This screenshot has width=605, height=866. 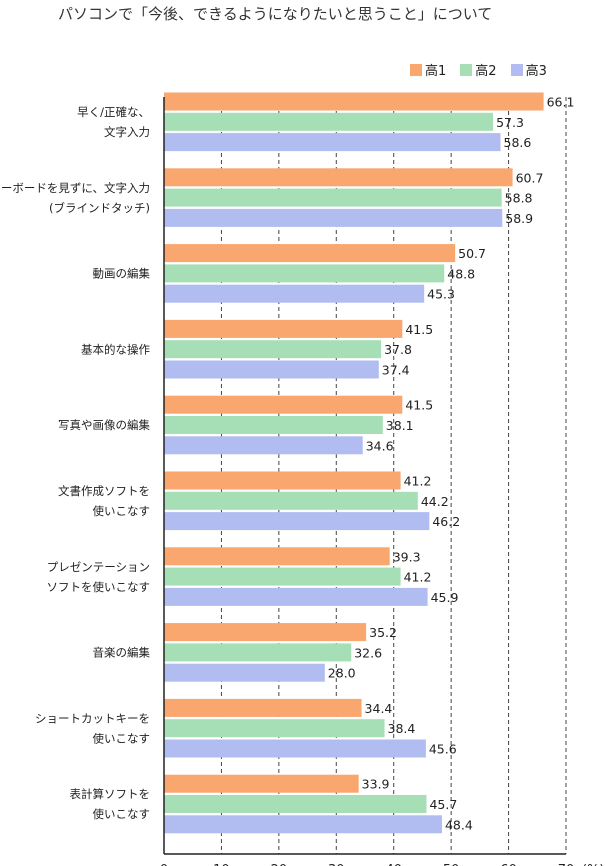 What do you see at coordinates (593, 864) in the screenshot?
I see `x-unit-label: (%)` at bounding box center [593, 864].